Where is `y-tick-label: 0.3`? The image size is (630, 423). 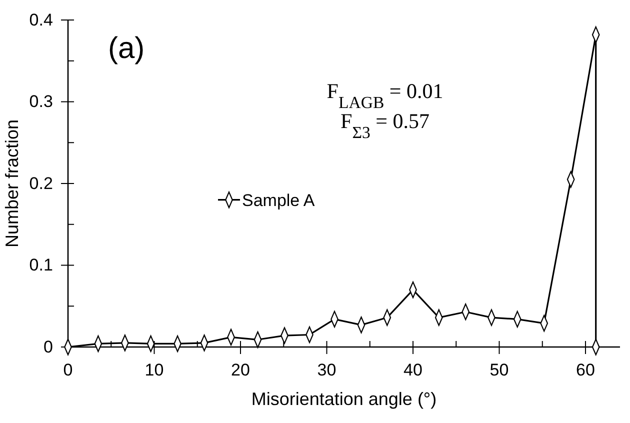 y-tick-label: 0.3 is located at coordinates (41, 102).